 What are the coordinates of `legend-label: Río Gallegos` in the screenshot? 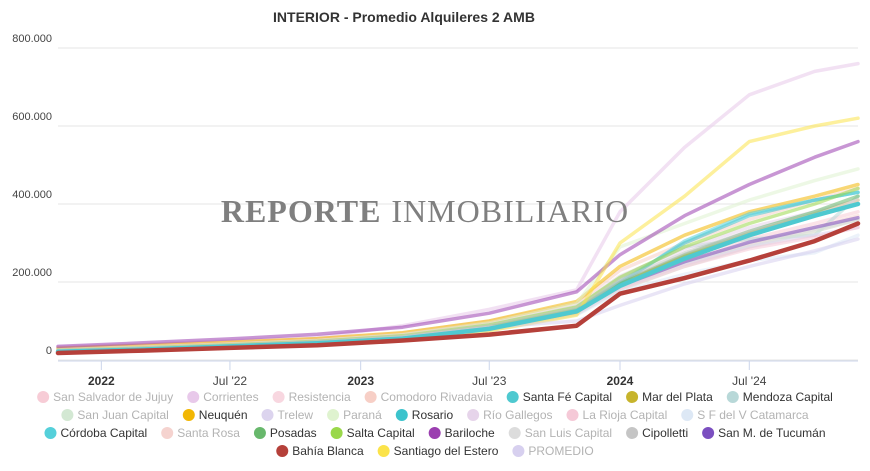 It's located at (517, 415).